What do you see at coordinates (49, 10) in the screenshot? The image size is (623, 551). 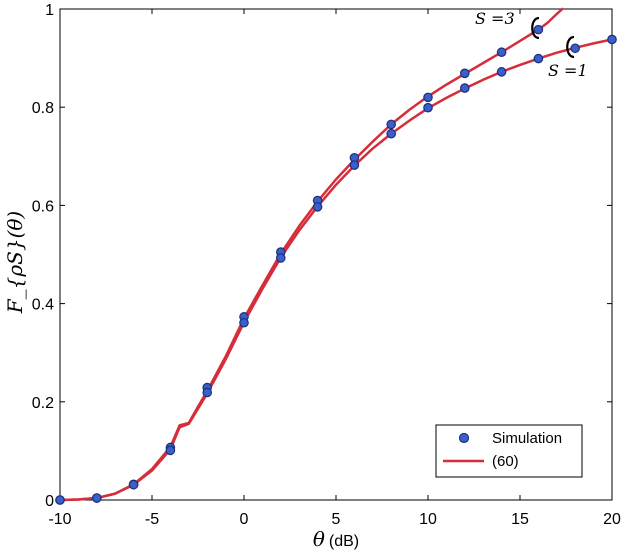 I see `y-tick-label: 1` at bounding box center [49, 10].